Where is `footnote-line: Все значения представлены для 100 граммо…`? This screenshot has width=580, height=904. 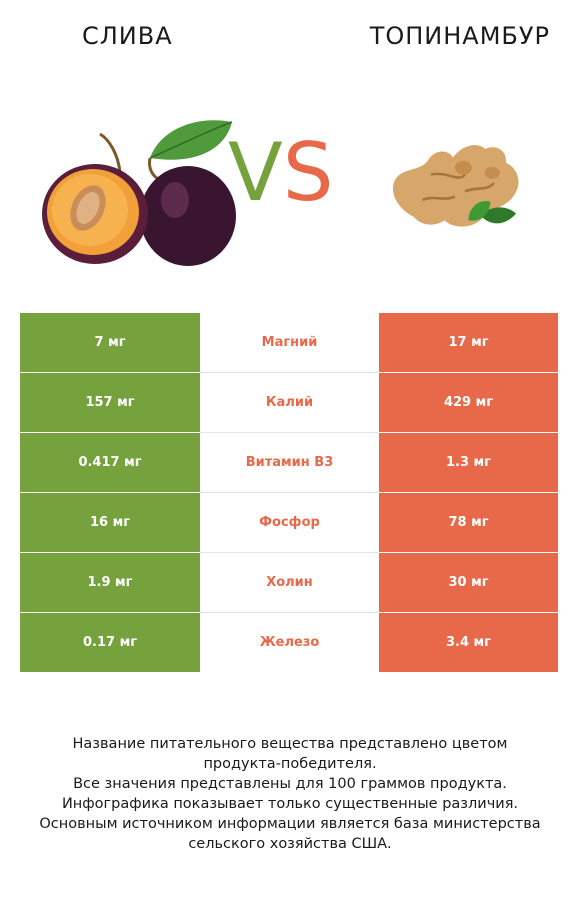
footnote-line: Все значения представлены для 100 граммо… is located at coordinates (290, 784).